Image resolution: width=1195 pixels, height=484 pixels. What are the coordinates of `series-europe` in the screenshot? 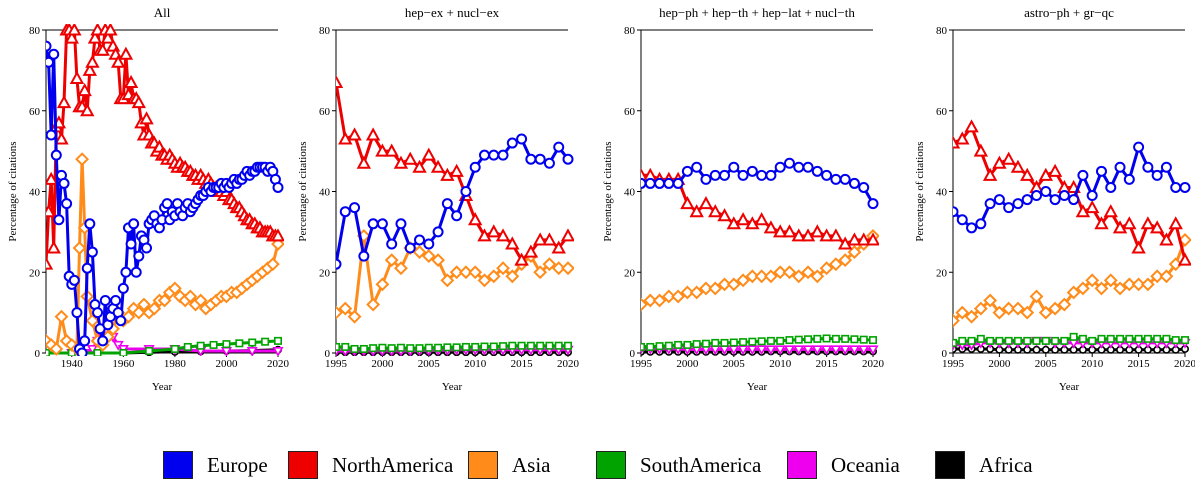 It's located at (1072, 187).